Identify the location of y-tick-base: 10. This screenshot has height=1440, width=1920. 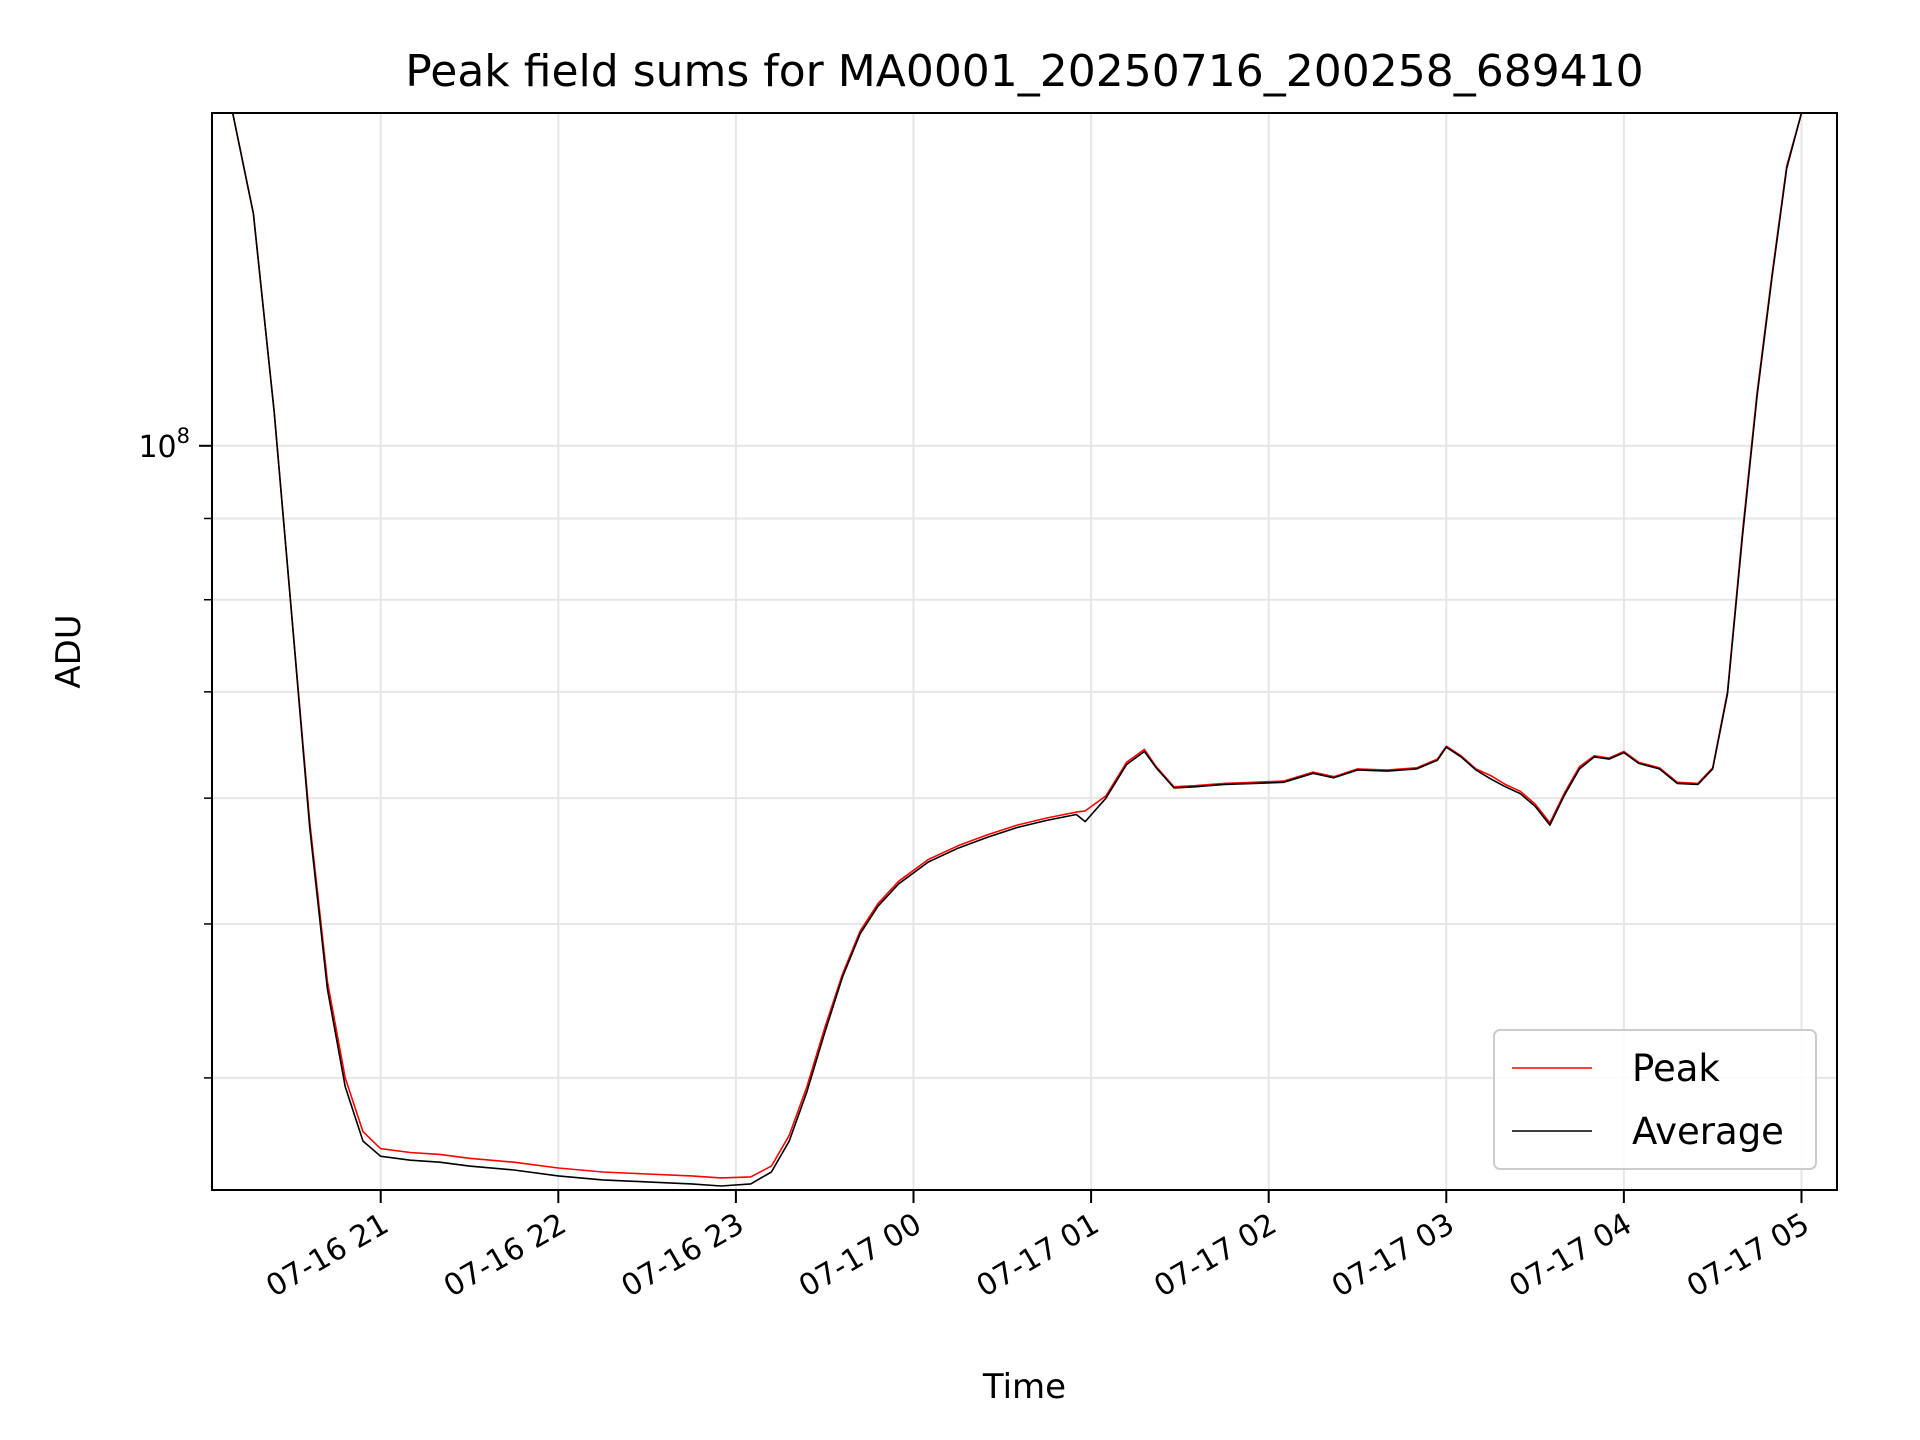
(157, 447).